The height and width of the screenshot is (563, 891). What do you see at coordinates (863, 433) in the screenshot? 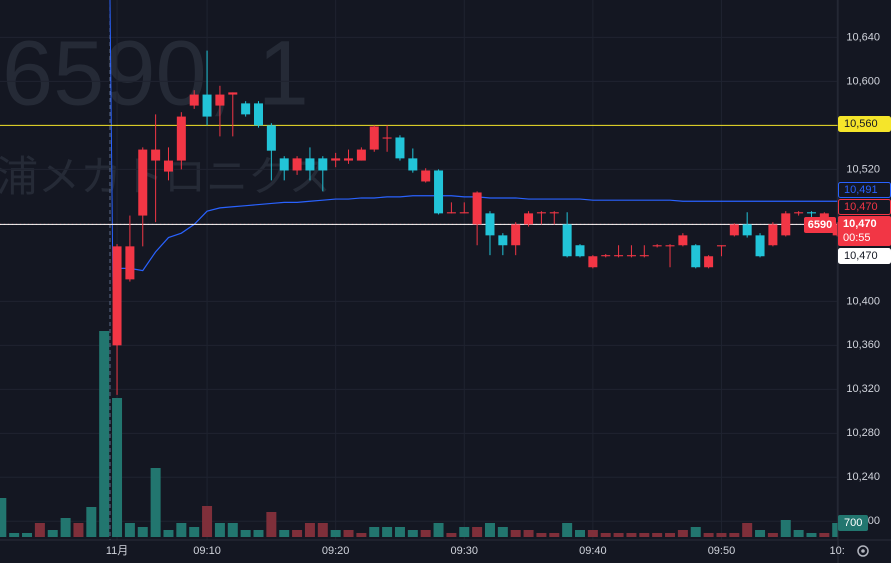
I see `y-tick-label: 10,280` at bounding box center [863, 433].